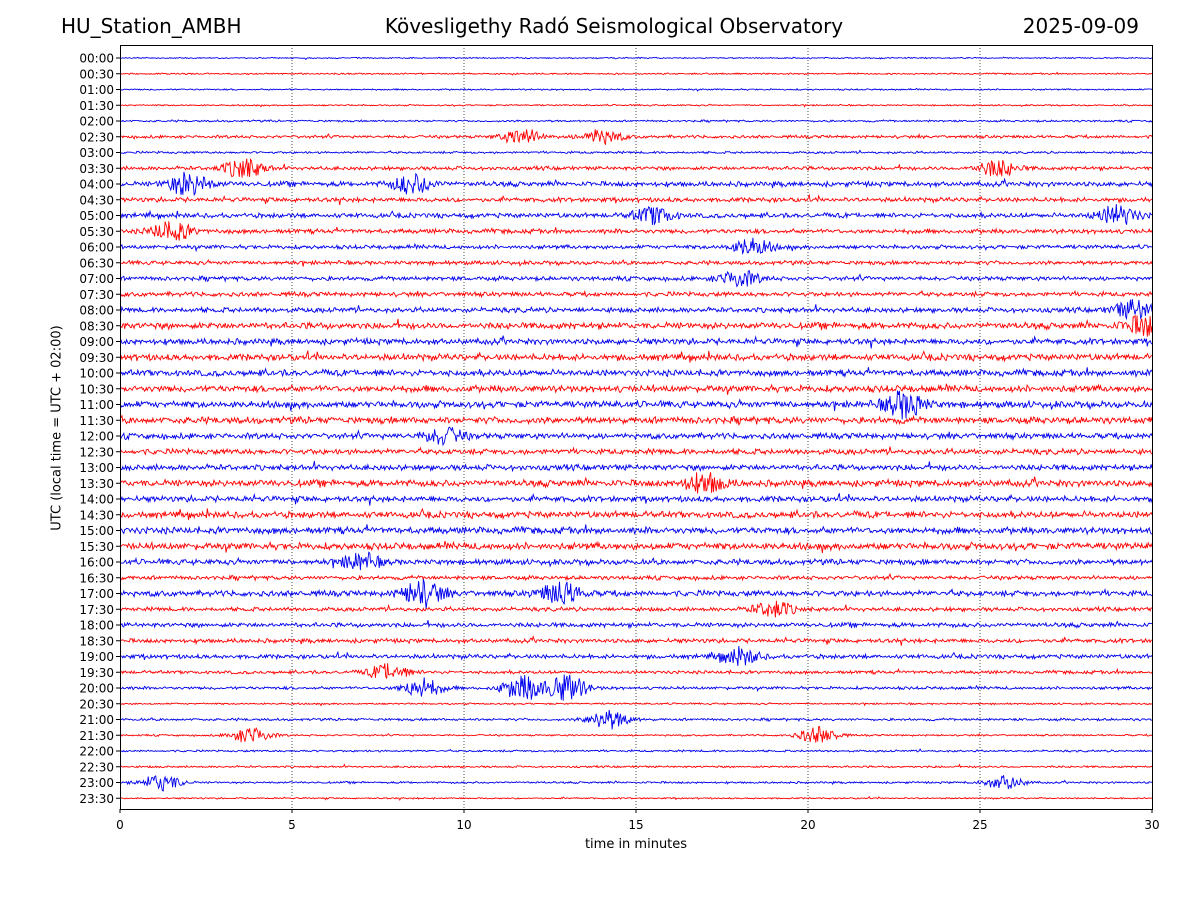 The height and width of the screenshot is (900, 1200). I want to click on y-tick-label: 19:30, so click(96, 673).